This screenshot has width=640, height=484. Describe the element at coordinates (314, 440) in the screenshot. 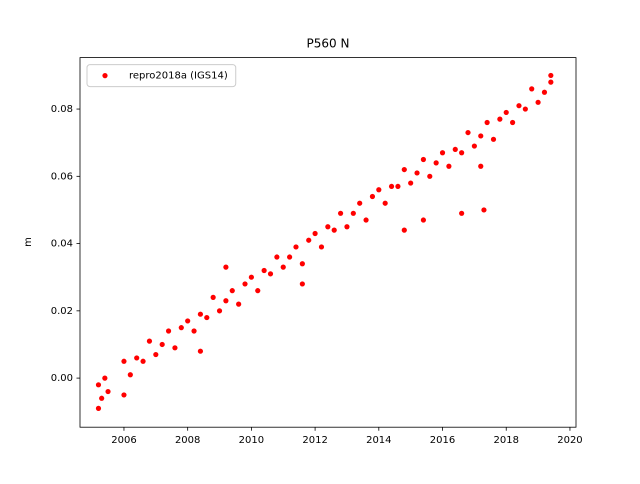

I see `x-tick-label: 2012` at that location.